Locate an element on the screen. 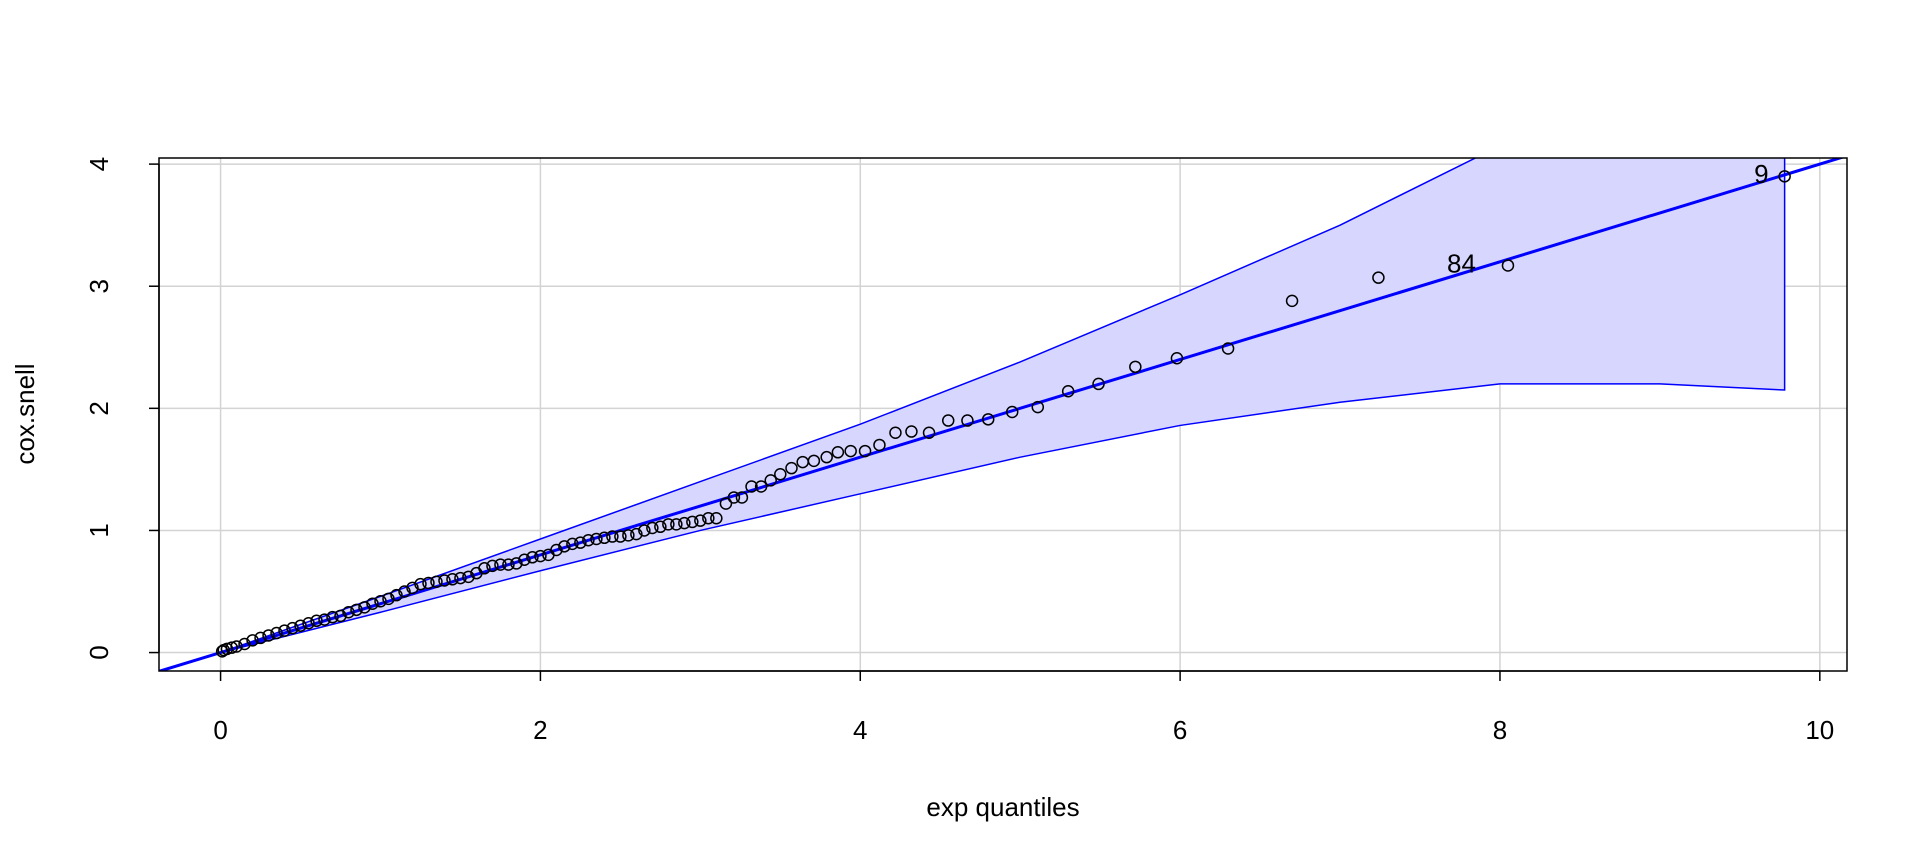 The height and width of the screenshot is (864, 1920). y-tick-label: 0 is located at coordinates (99, 652).